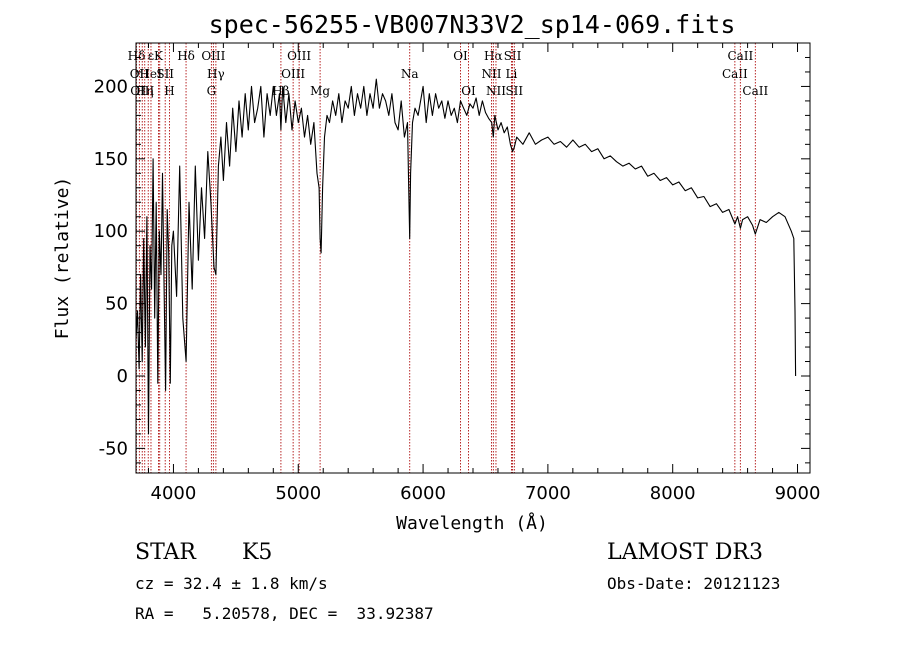 This screenshot has width=900, height=649. What do you see at coordinates (174, 493) in the screenshot?
I see `x-tick-label: 4000` at bounding box center [174, 493].